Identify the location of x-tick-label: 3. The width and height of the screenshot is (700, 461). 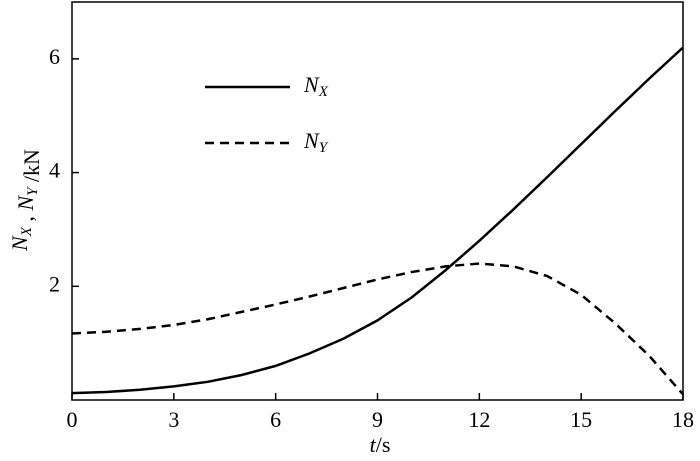
(173, 419).